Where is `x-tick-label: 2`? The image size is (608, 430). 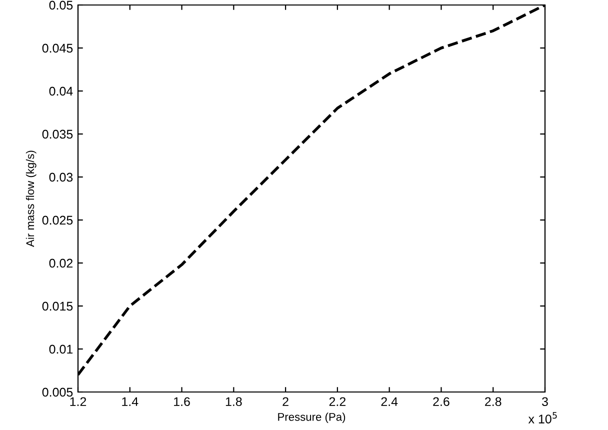
x-tick-label: 2 is located at coordinates (285, 401).